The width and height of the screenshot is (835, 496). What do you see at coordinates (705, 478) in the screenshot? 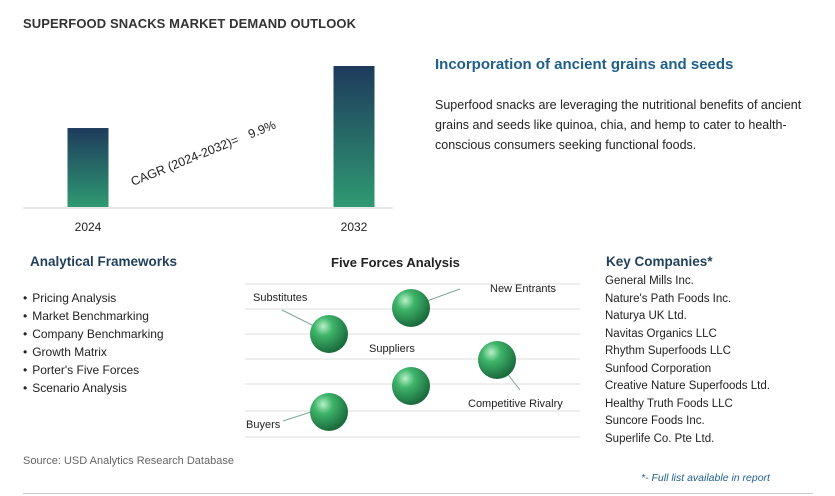
I see `full-list-note: *- Full list available in report` at bounding box center [705, 478].